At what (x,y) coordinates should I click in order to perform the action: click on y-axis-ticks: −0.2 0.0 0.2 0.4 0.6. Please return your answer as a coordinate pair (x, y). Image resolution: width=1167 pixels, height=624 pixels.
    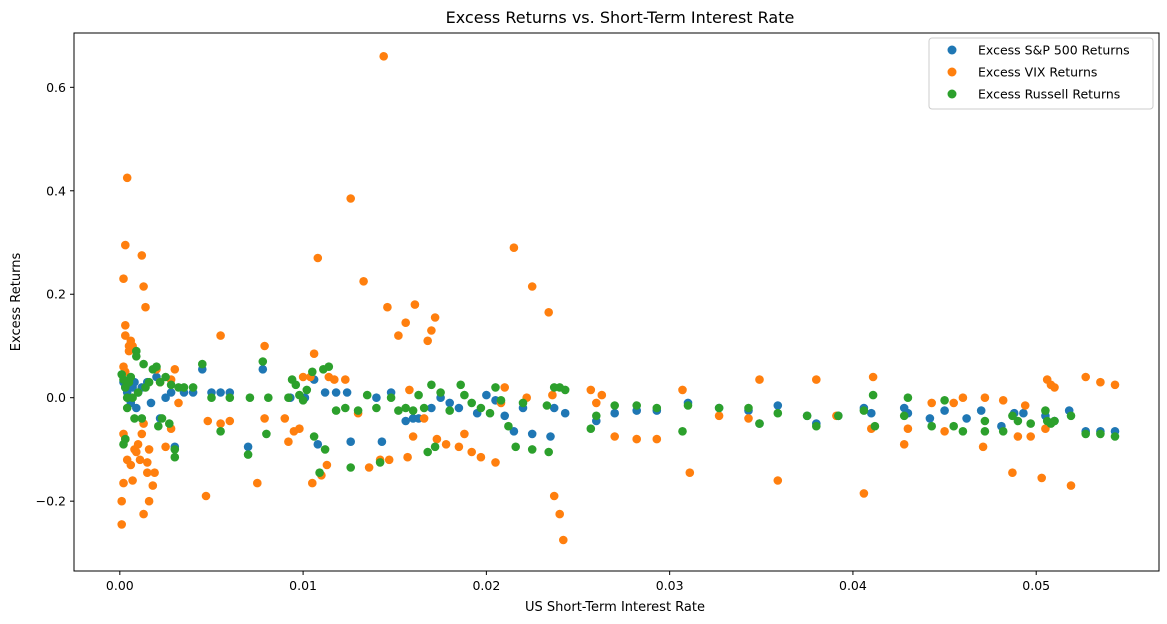
    Looking at the image, I should click on (55, 294).